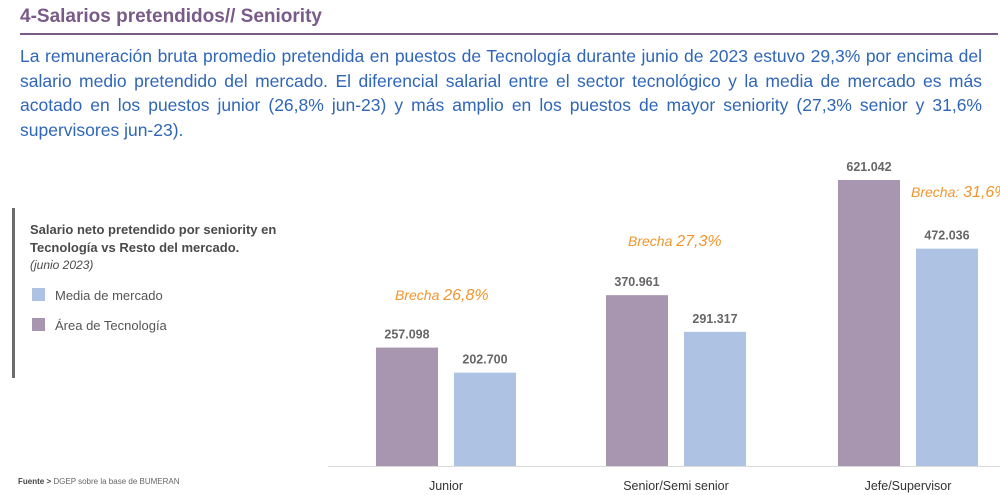 This screenshot has width=1000, height=495. What do you see at coordinates (509, 34) in the screenshot?
I see `header-divider` at bounding box center [509, 34].